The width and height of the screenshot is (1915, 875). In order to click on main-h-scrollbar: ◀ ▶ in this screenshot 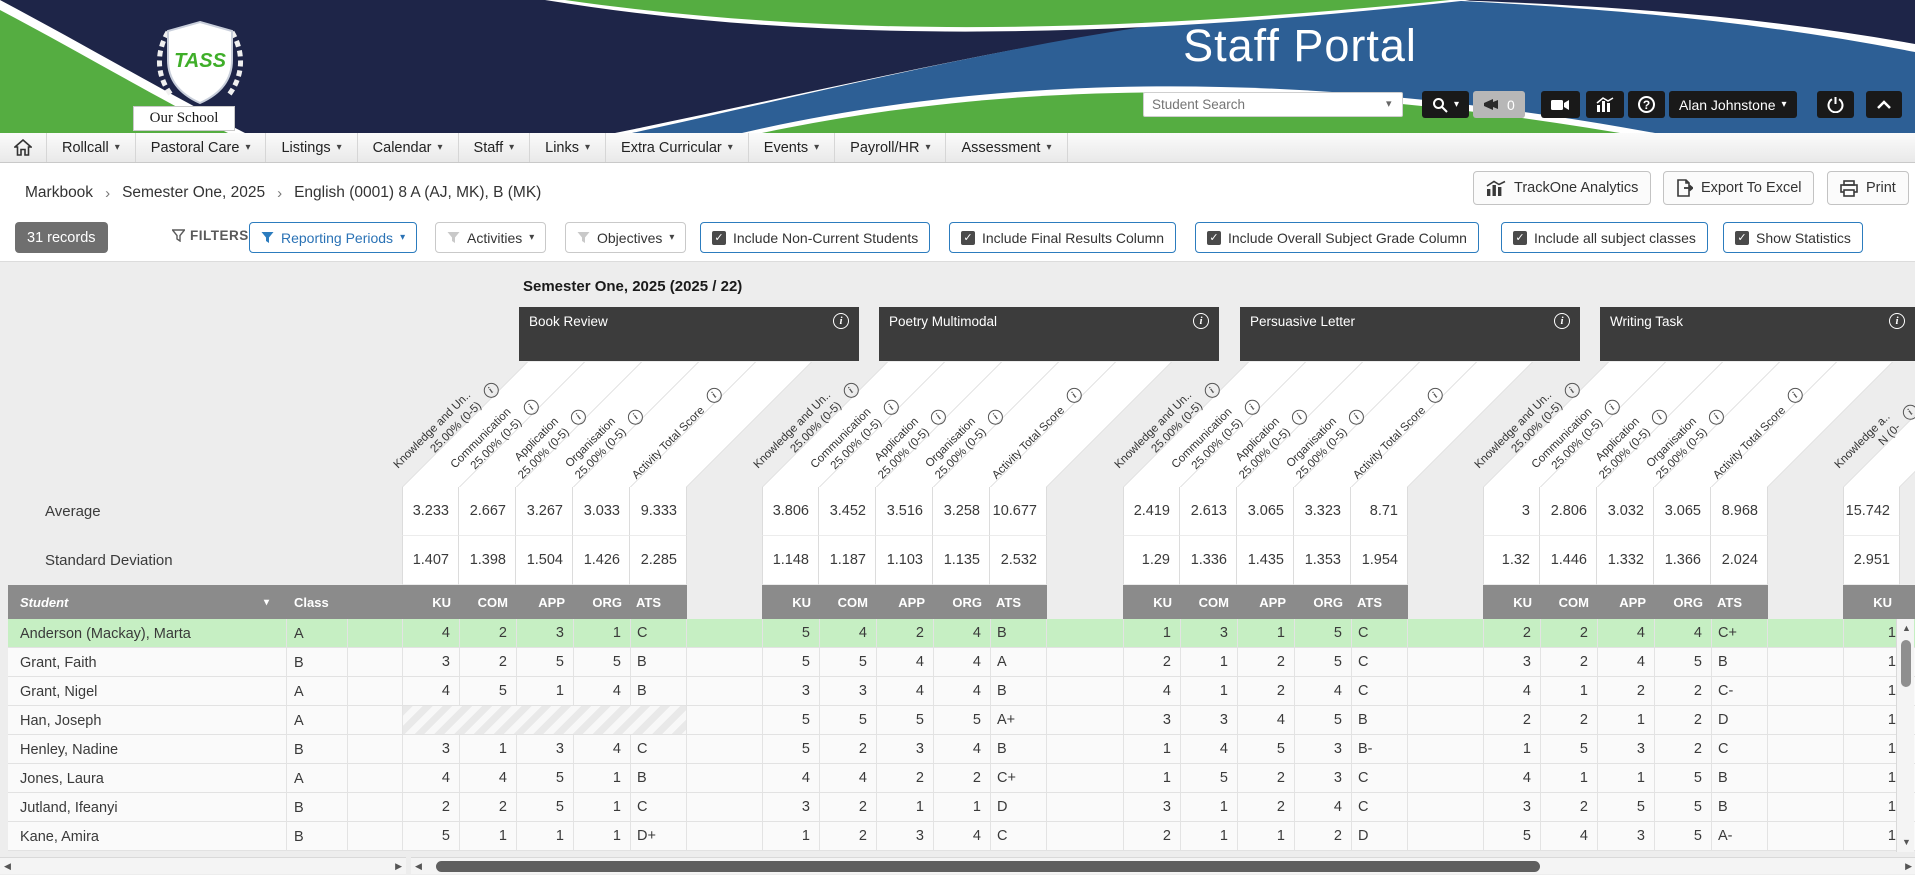, I will do `click(1163, 865)`.